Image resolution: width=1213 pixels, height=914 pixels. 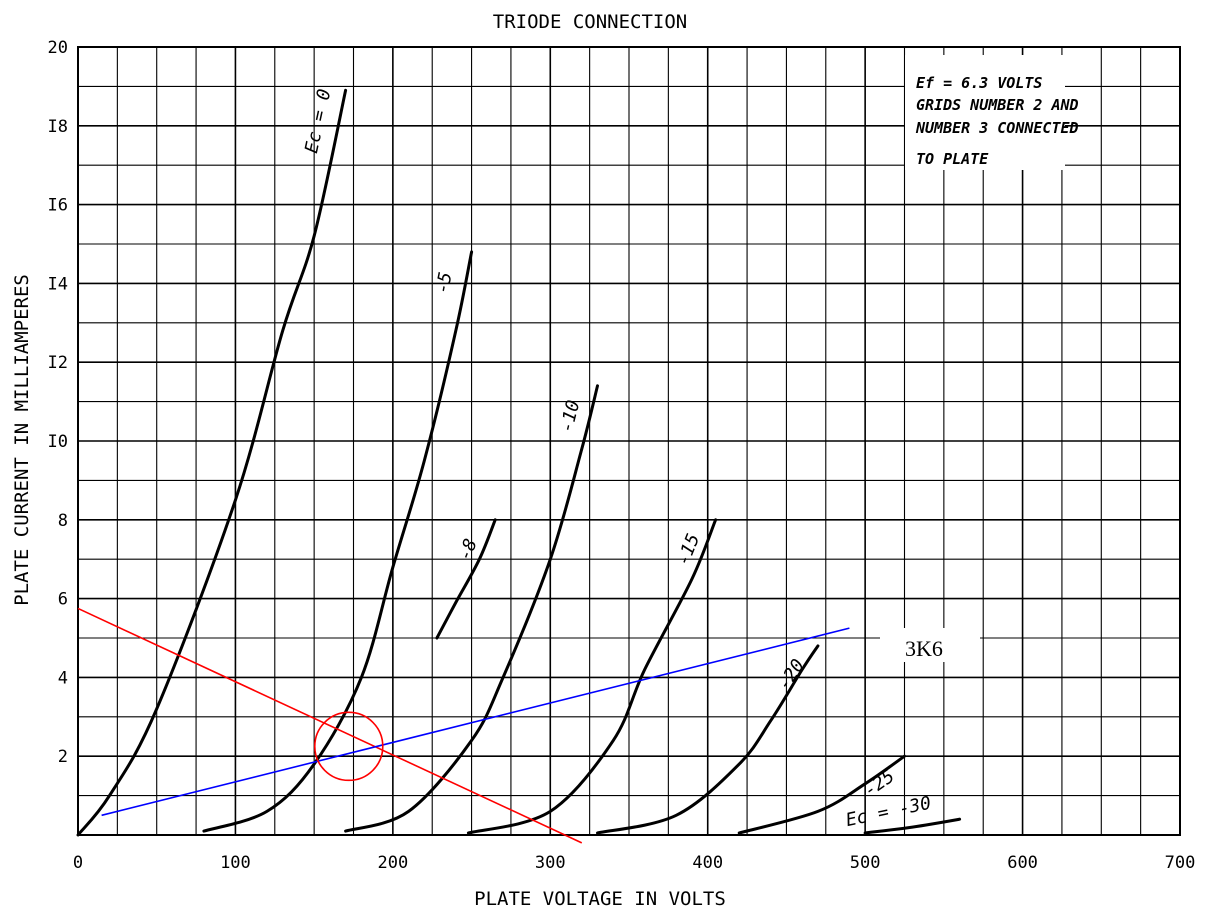 What do you see at coordinates (392, 863) in the screenshot?
I see `x-tick-label: 200` at bounding box center [392, 863].